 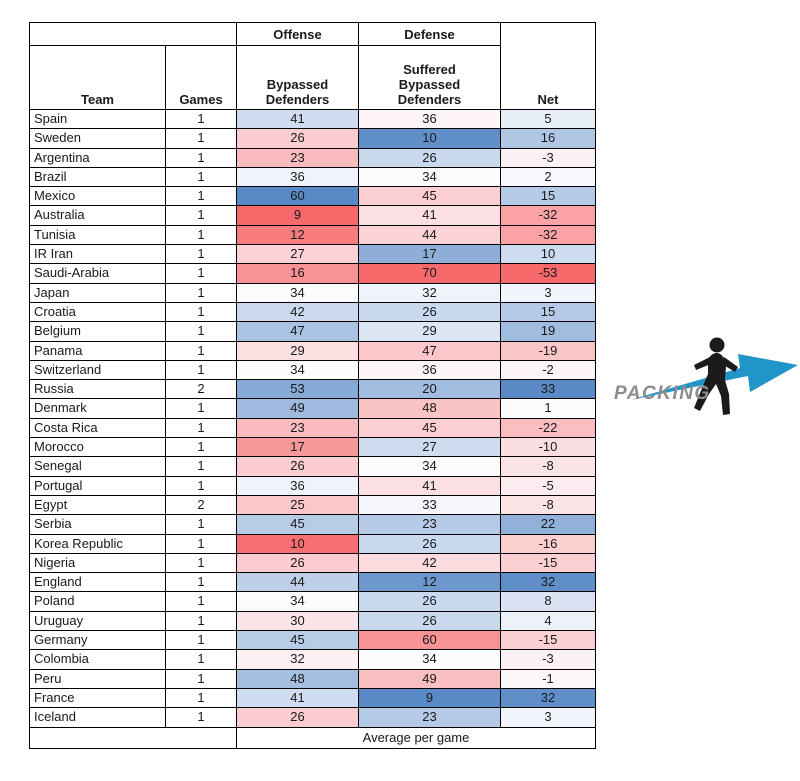 I want to click on defense-cell: 41, so click(x=429, y=485).